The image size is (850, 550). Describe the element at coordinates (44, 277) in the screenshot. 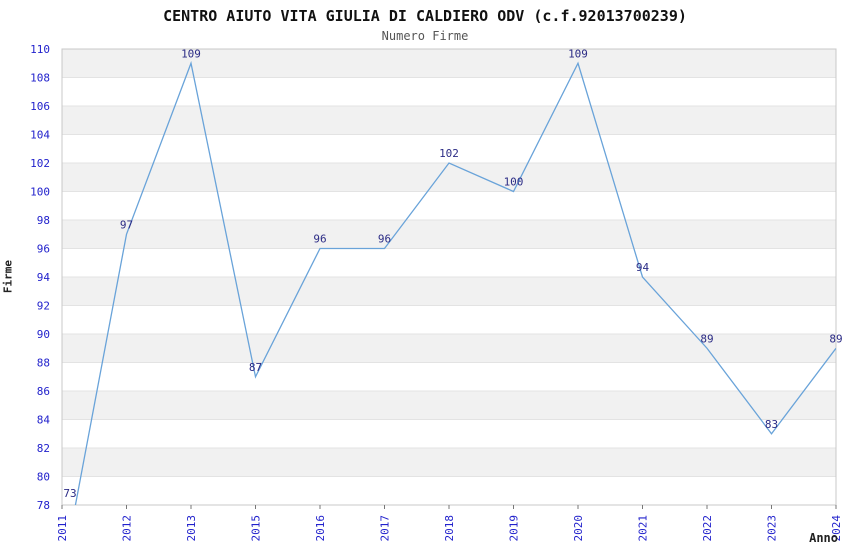

I see `y-tick-label: 94` at that location.